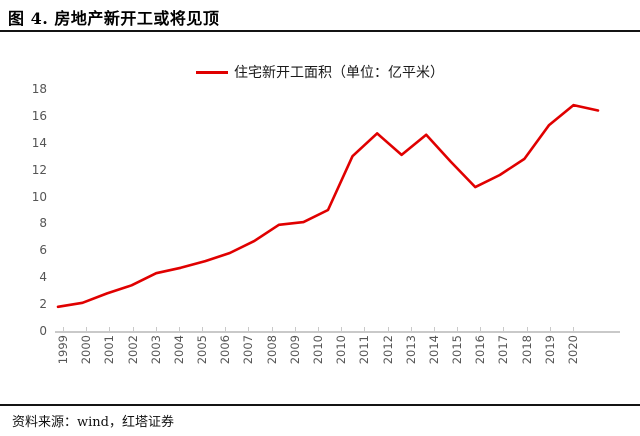 The height and width of the screenshot is (436, 640). What do you see at coordinates (549, 350) in the screenshot?
I see `x-axis-tick-label: 2019` at bounding box center [549, 350].